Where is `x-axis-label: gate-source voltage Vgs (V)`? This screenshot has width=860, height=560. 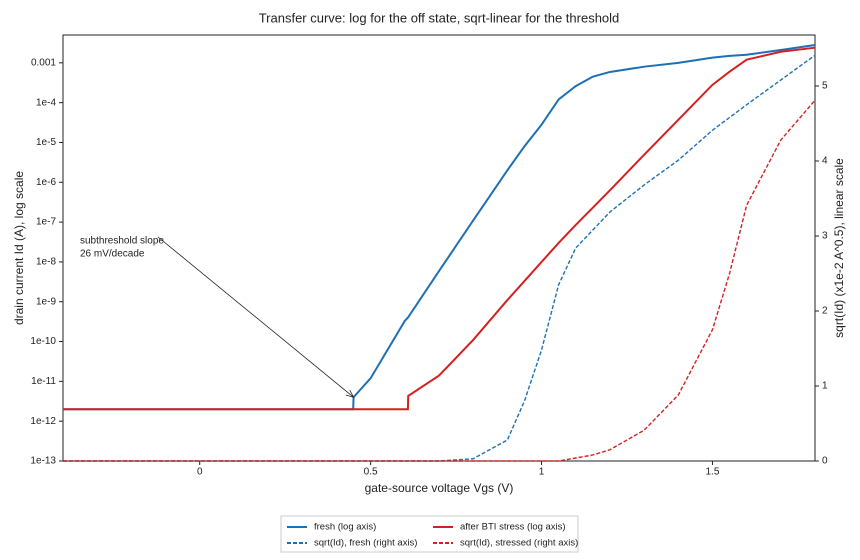 x-axis-label: gate-source voltage Vgs (V) is located at coordinates (439, 488).